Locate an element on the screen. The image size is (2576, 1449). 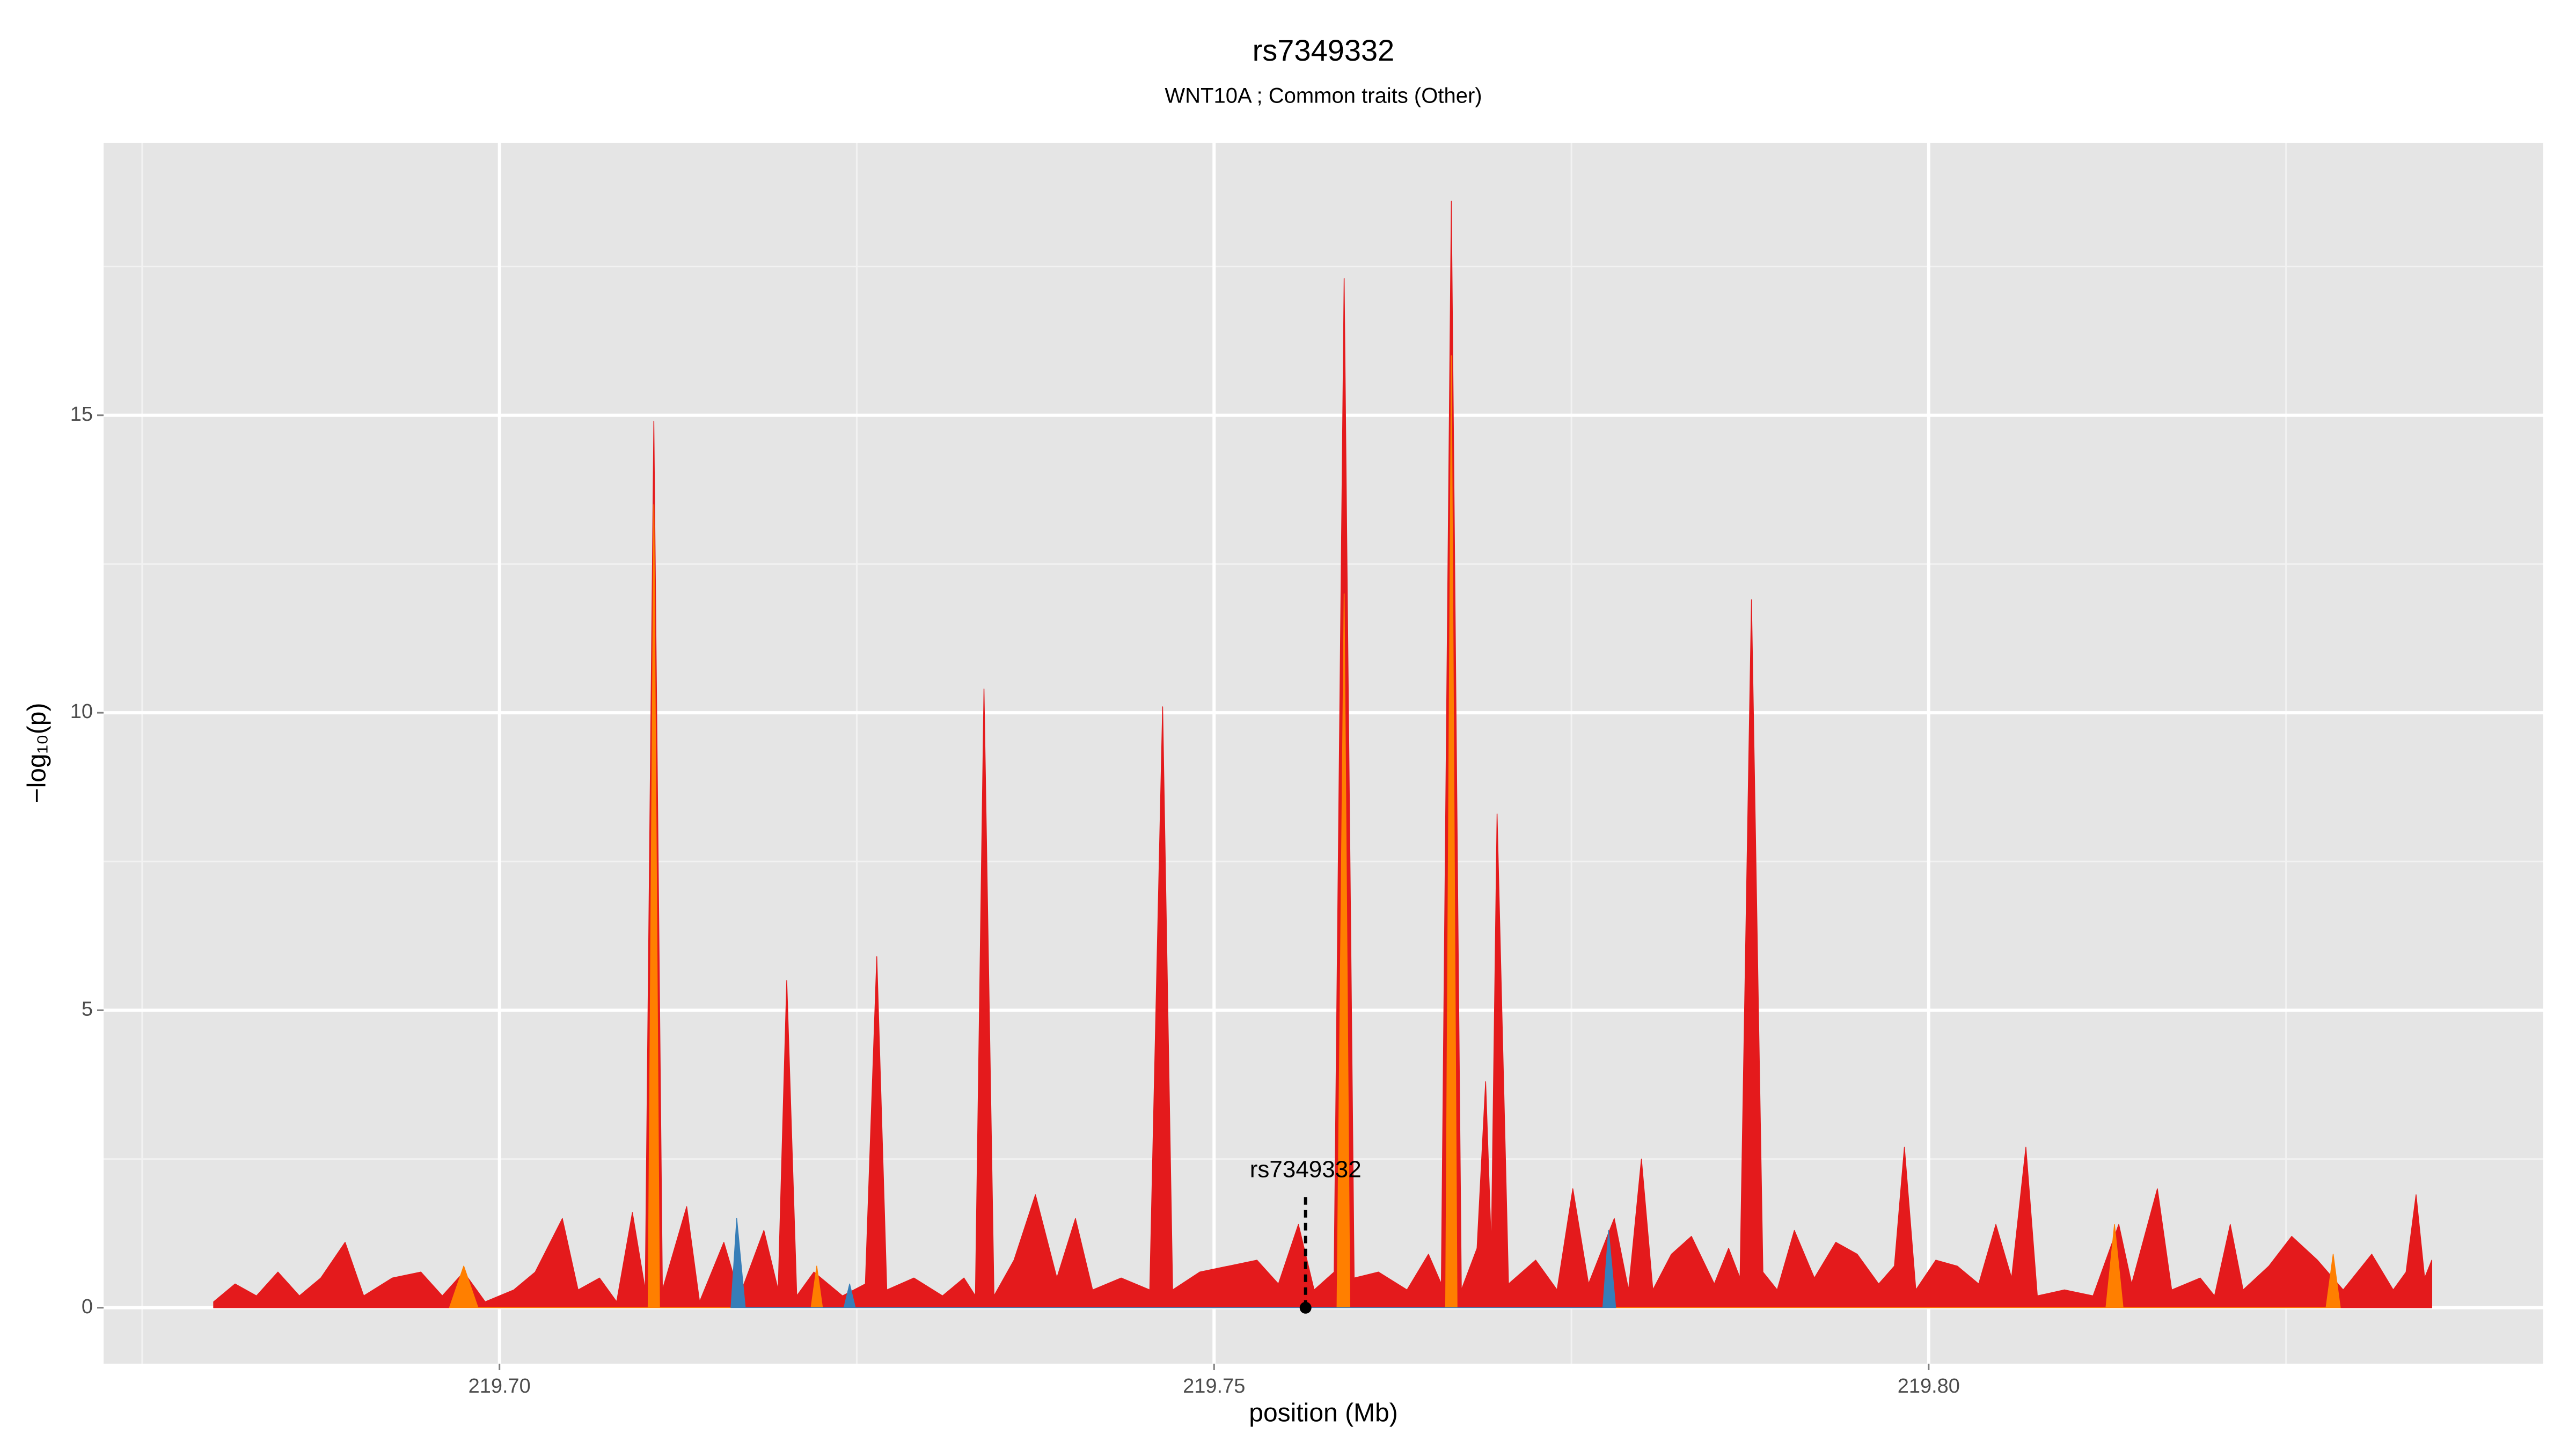
y-tick-label: 10 is located at coordinates (81, 711).